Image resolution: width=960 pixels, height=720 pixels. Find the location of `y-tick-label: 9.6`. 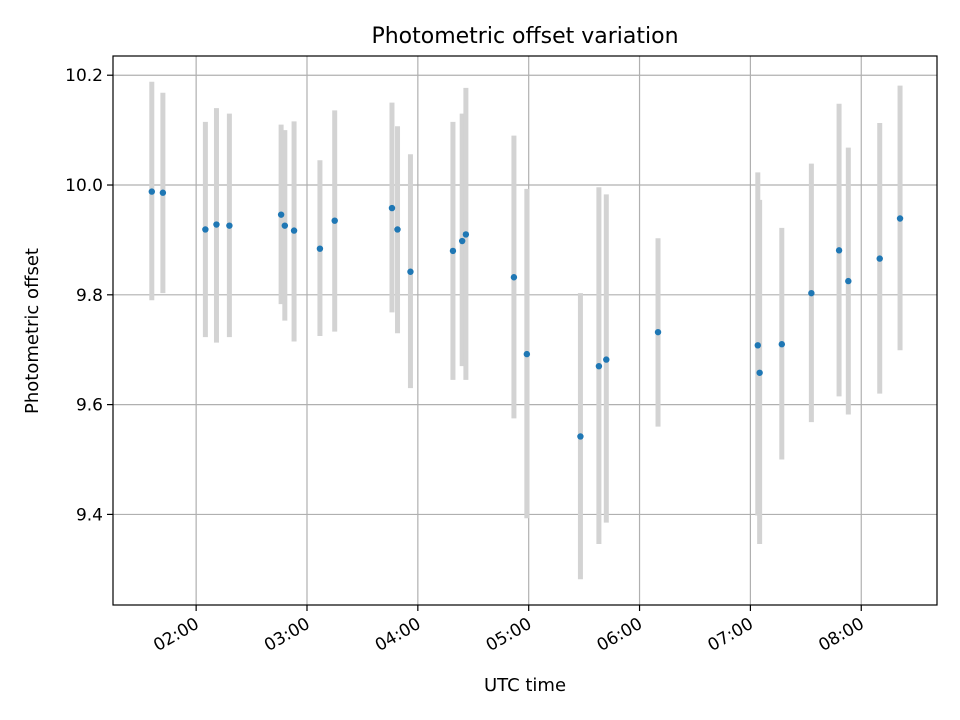

y-tick-label: 9.6 is located at coordinates (89, 406).